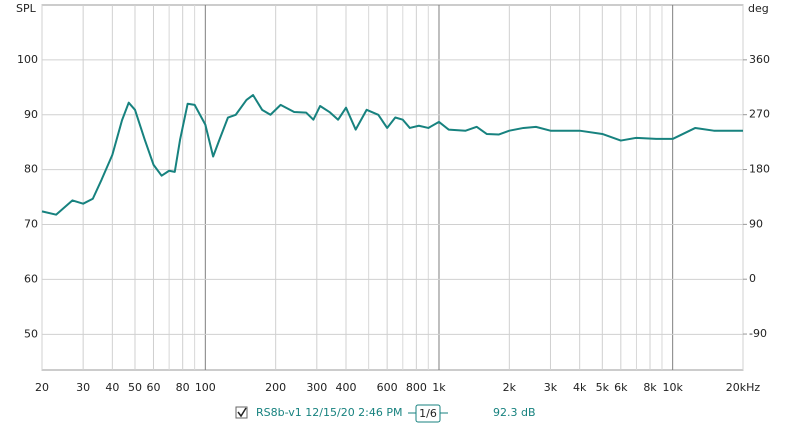  Describe the element at coordinates (31, 224) in the screenshot. I see `y-tick-label: 70` at that location.